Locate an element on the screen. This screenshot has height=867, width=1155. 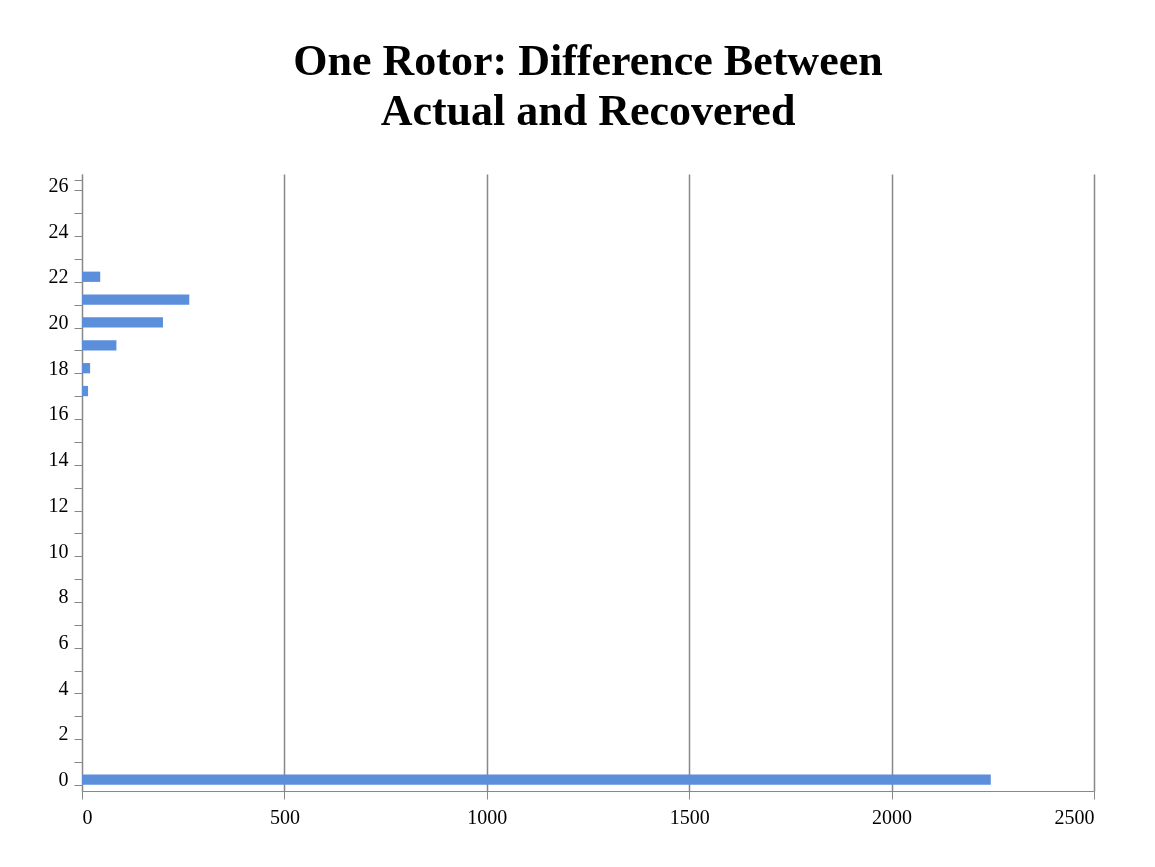
y-tick-label: 26 is located at coordinates (58, 184).